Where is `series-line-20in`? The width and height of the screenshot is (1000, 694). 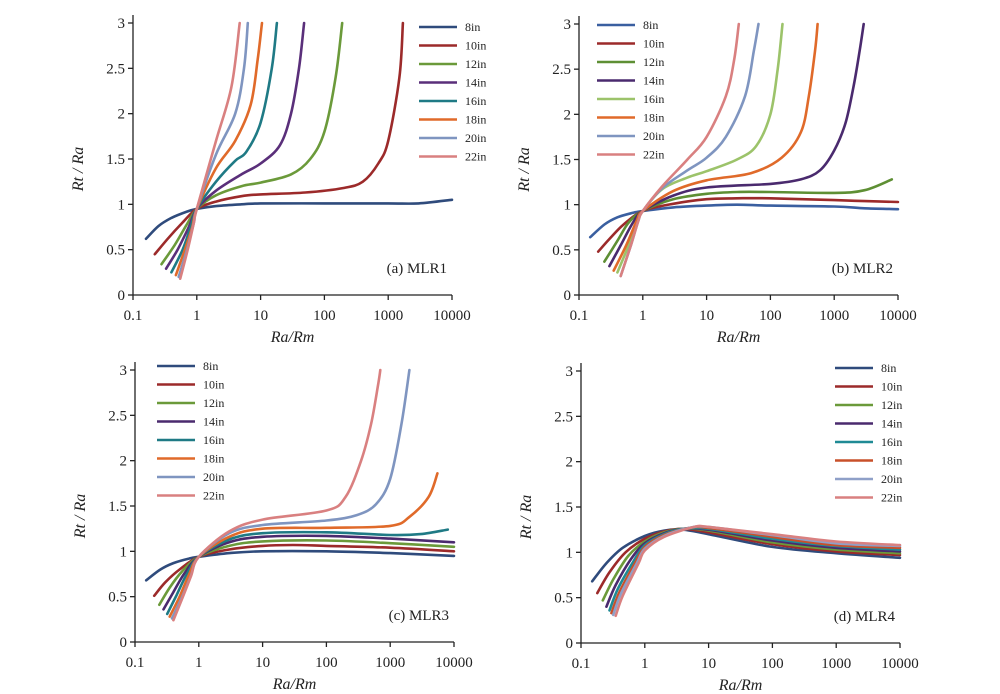 series-line-20in is located at coordinates (689, 150).